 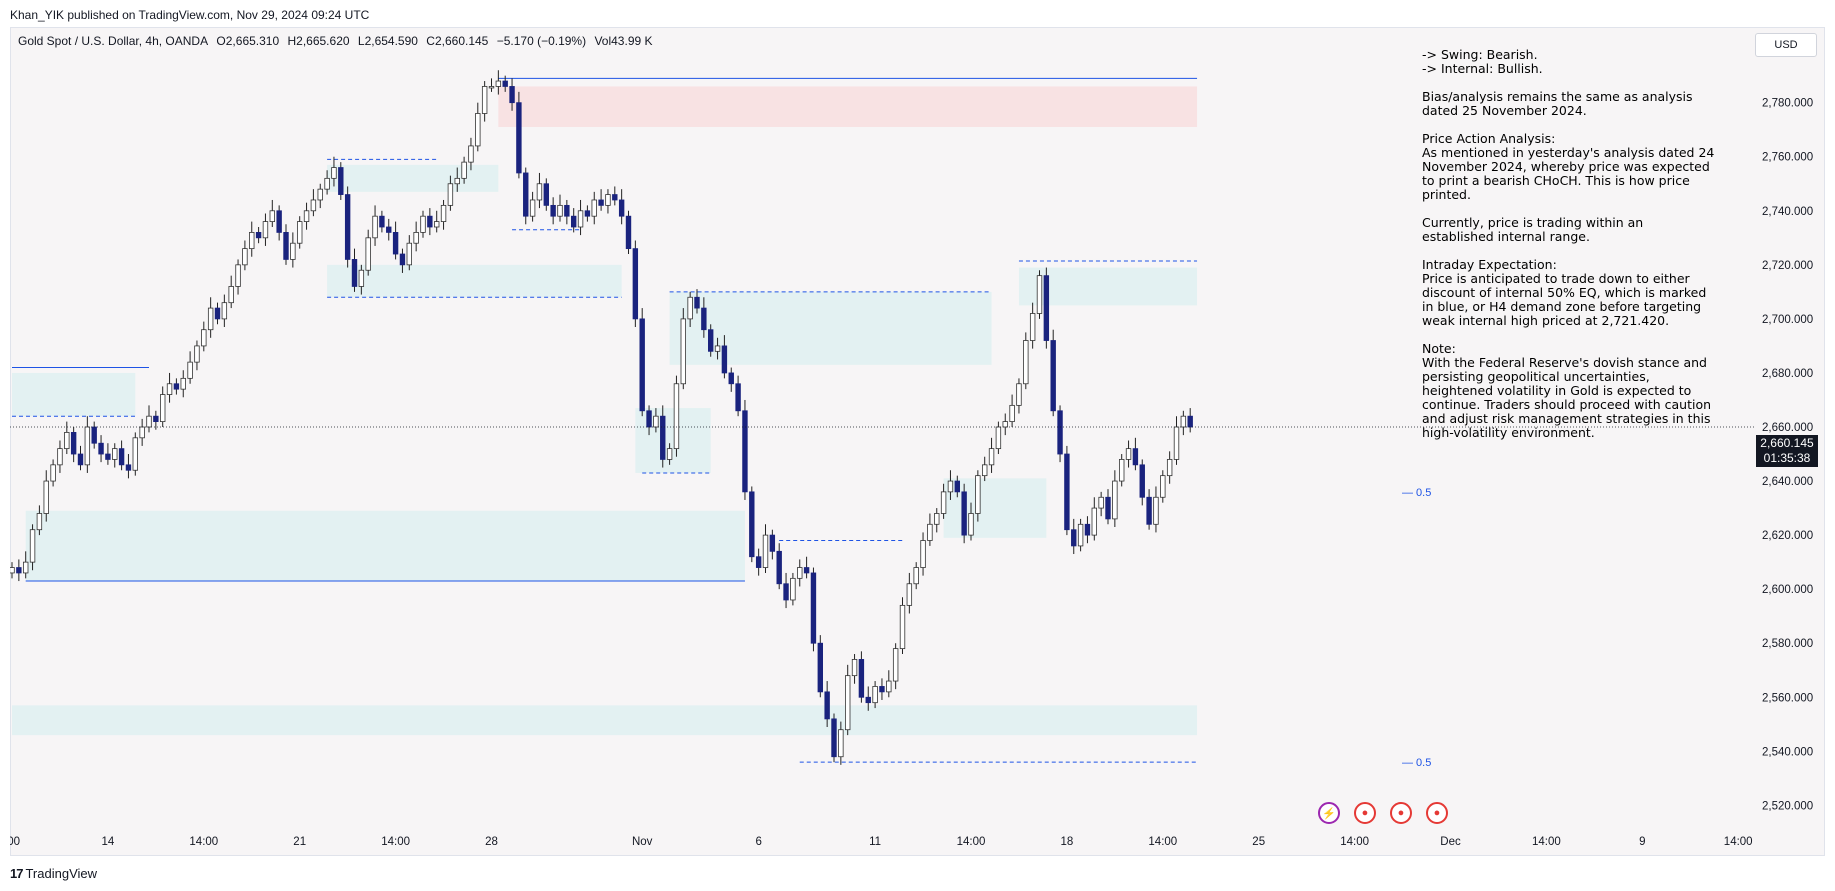 What do you see at coordinates (491, 842) in the screenshot?
I see `x-tick-label: 28` at bounding box center [491, 842].